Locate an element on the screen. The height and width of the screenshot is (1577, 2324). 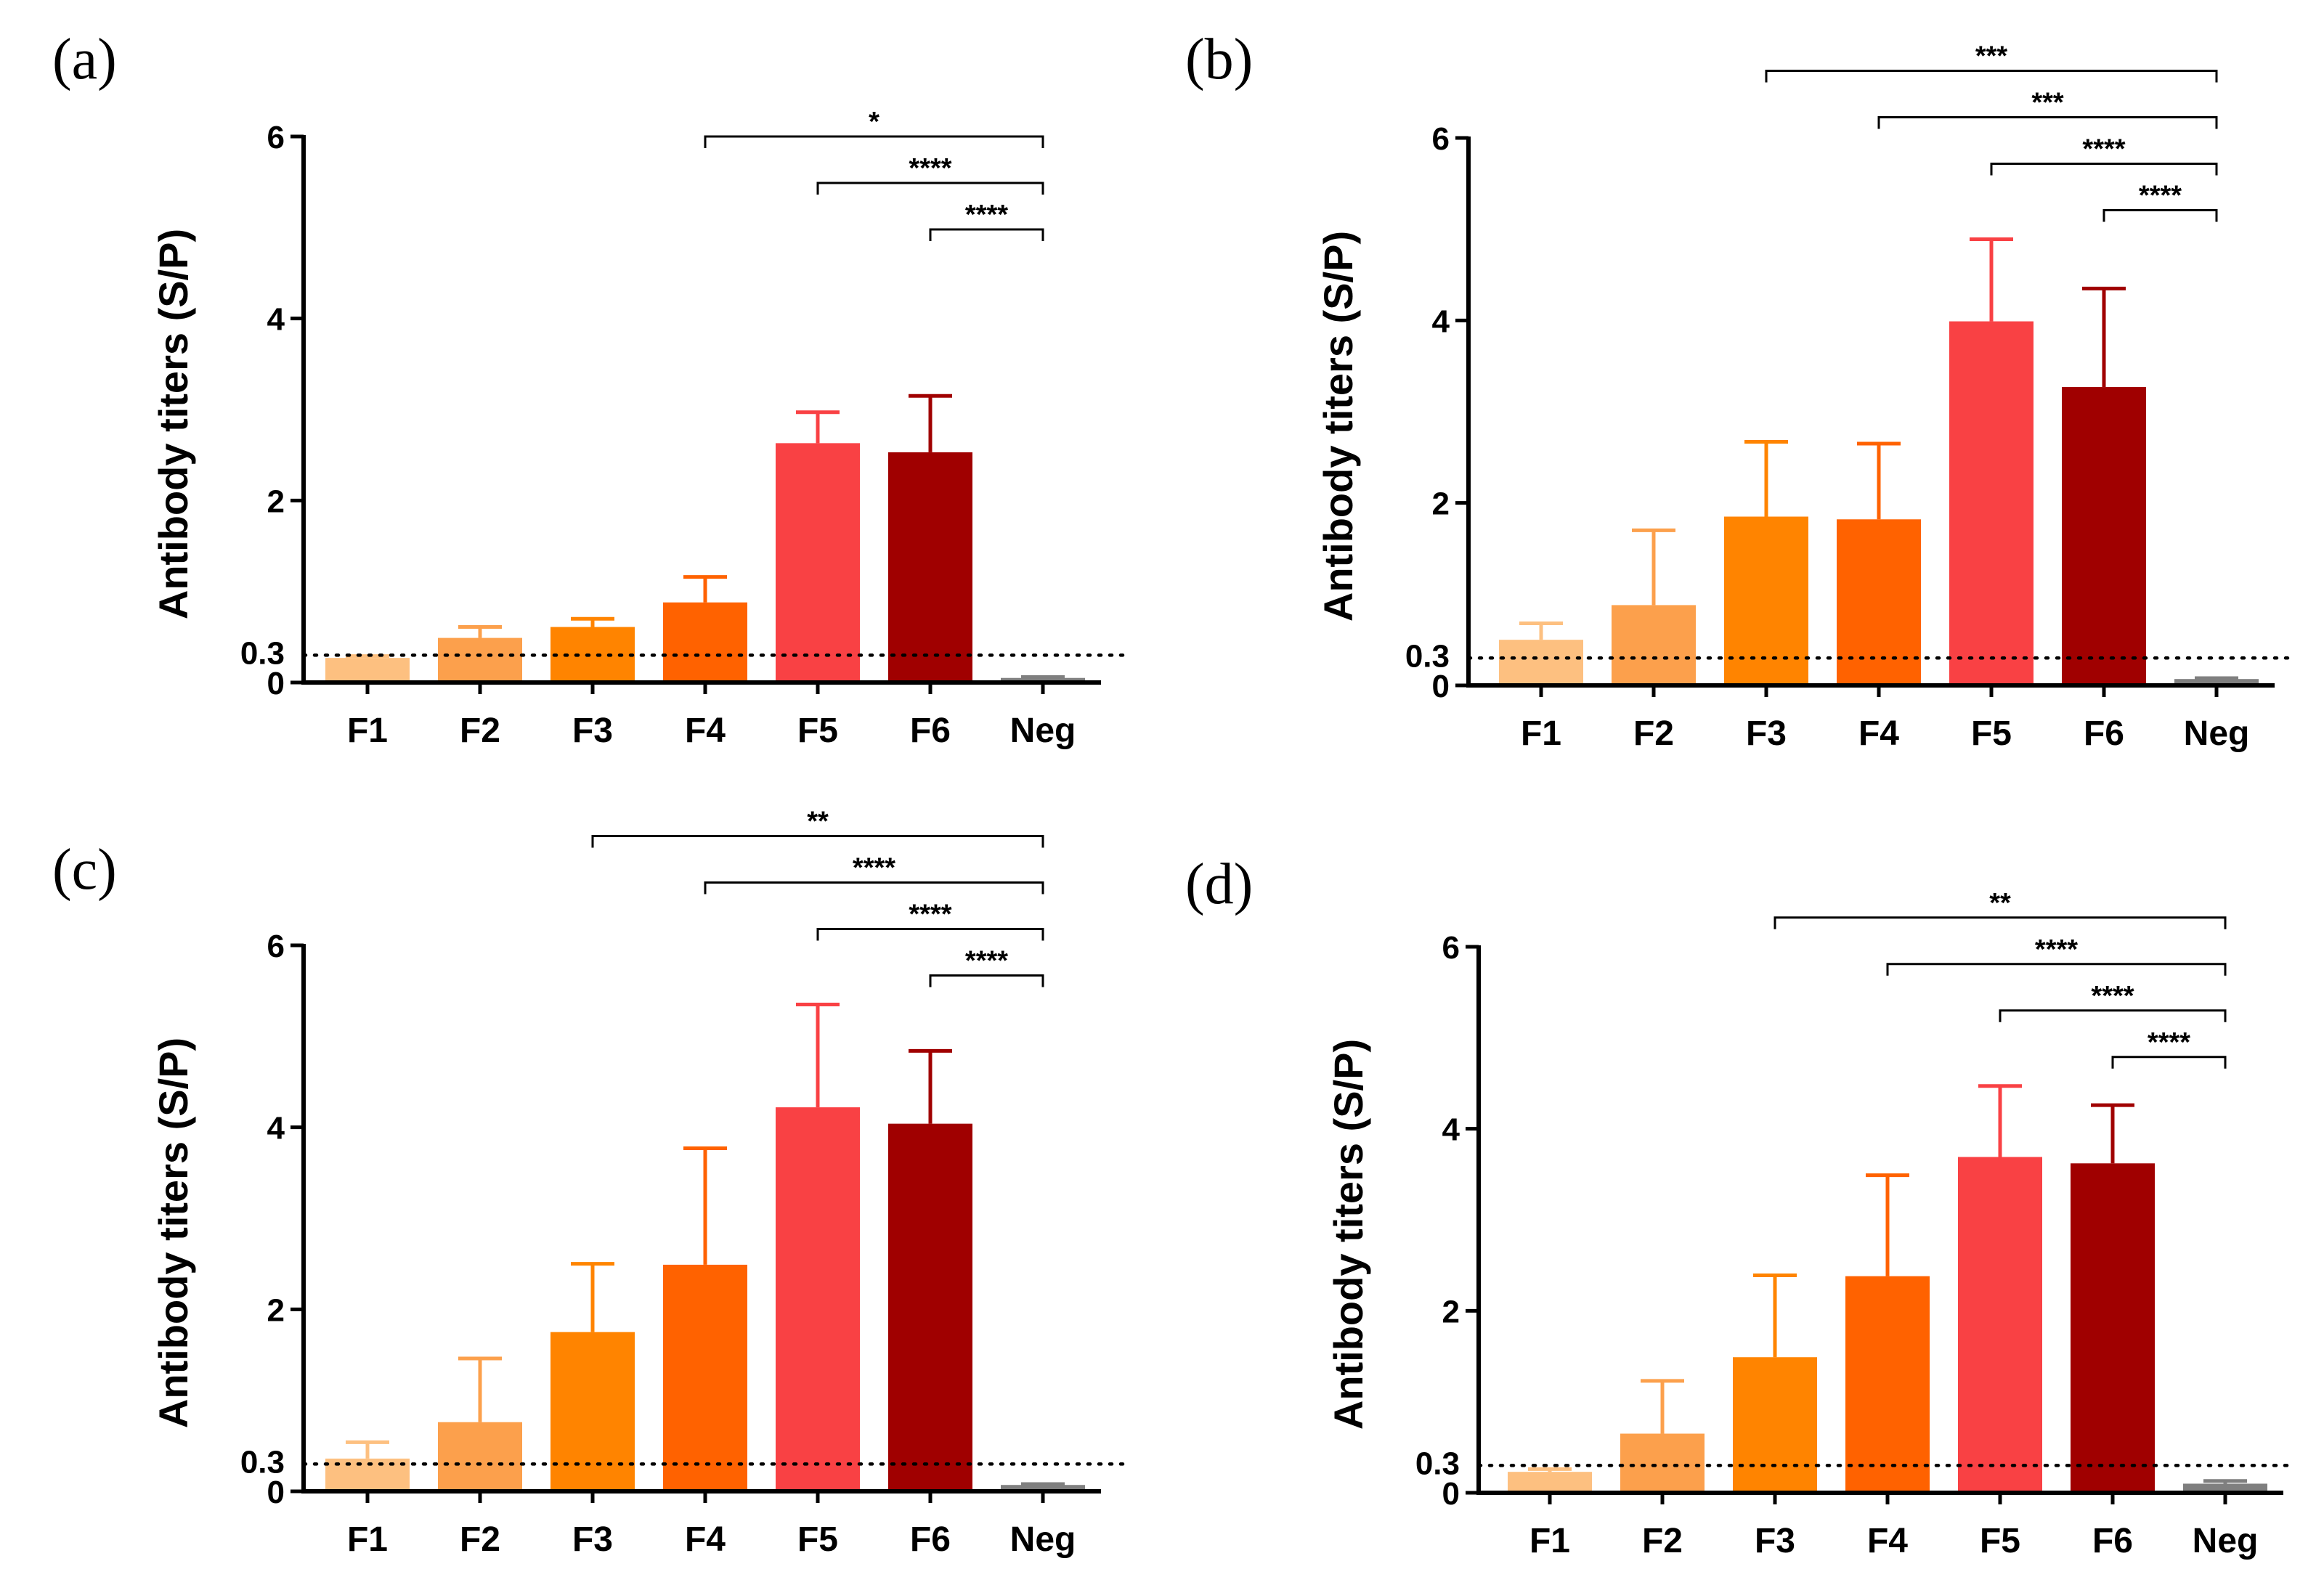
significance-label: * is located at coordinates (874, 122).